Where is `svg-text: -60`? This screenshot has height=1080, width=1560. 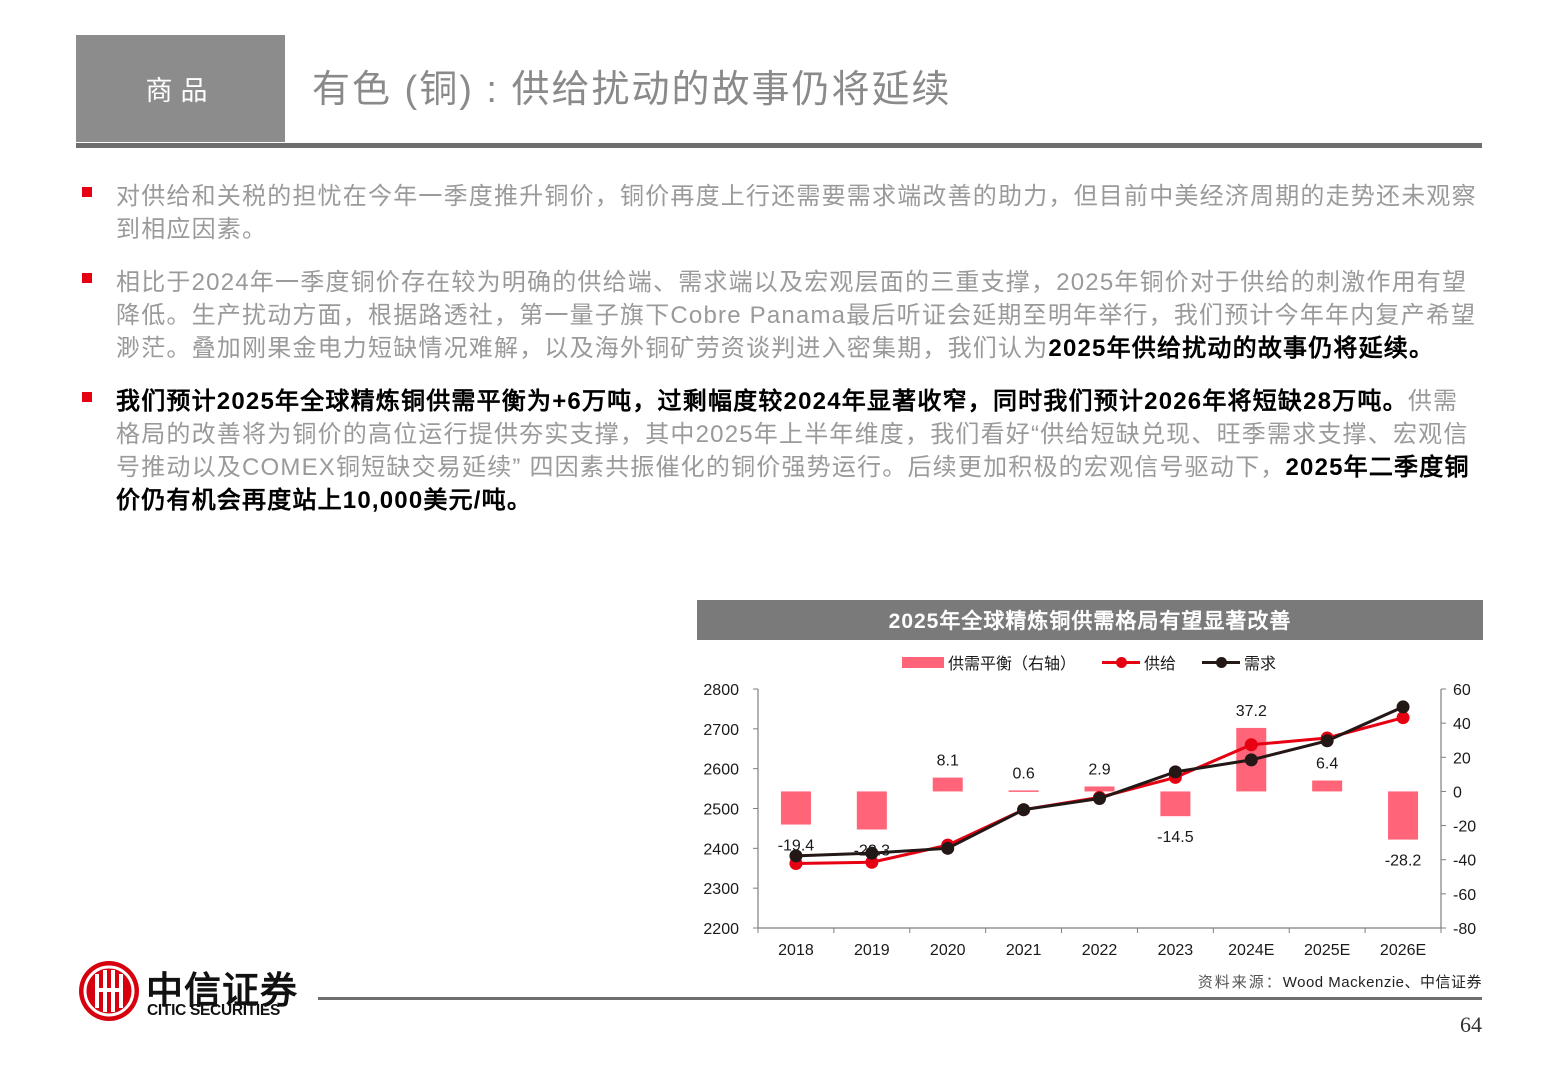 svg-text: -60 is located at coordinates (1464, 895).